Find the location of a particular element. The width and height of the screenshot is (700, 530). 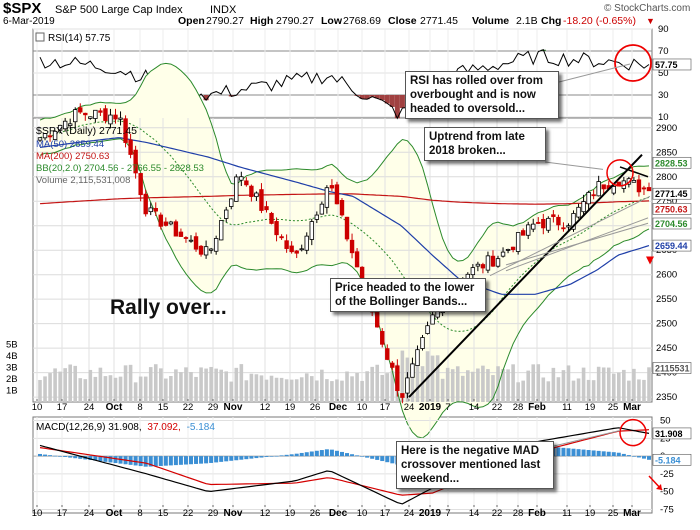

x-tick-label: 29 is located at coordinates (213, 513).